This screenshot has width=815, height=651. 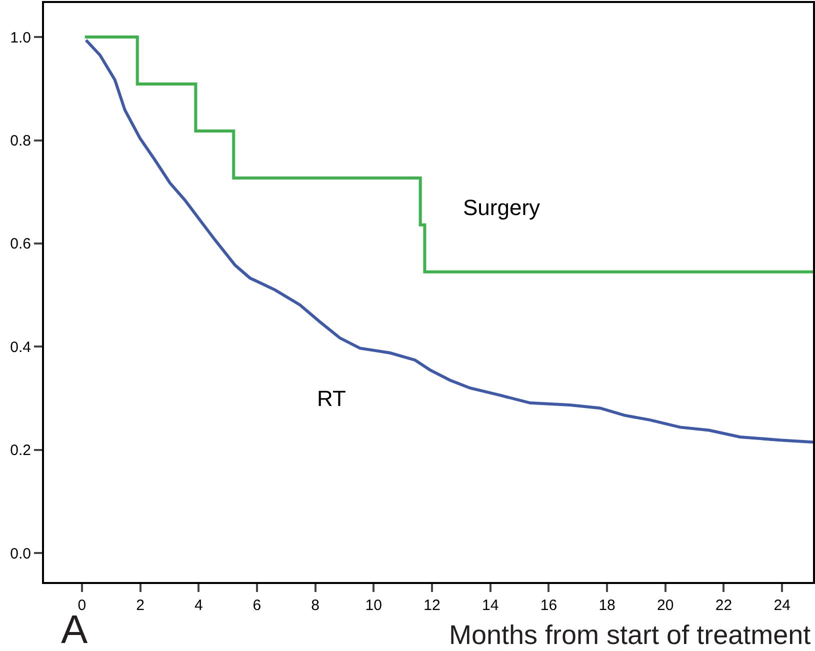 I want to click on series-label: RT, so click(x=331, y=398).